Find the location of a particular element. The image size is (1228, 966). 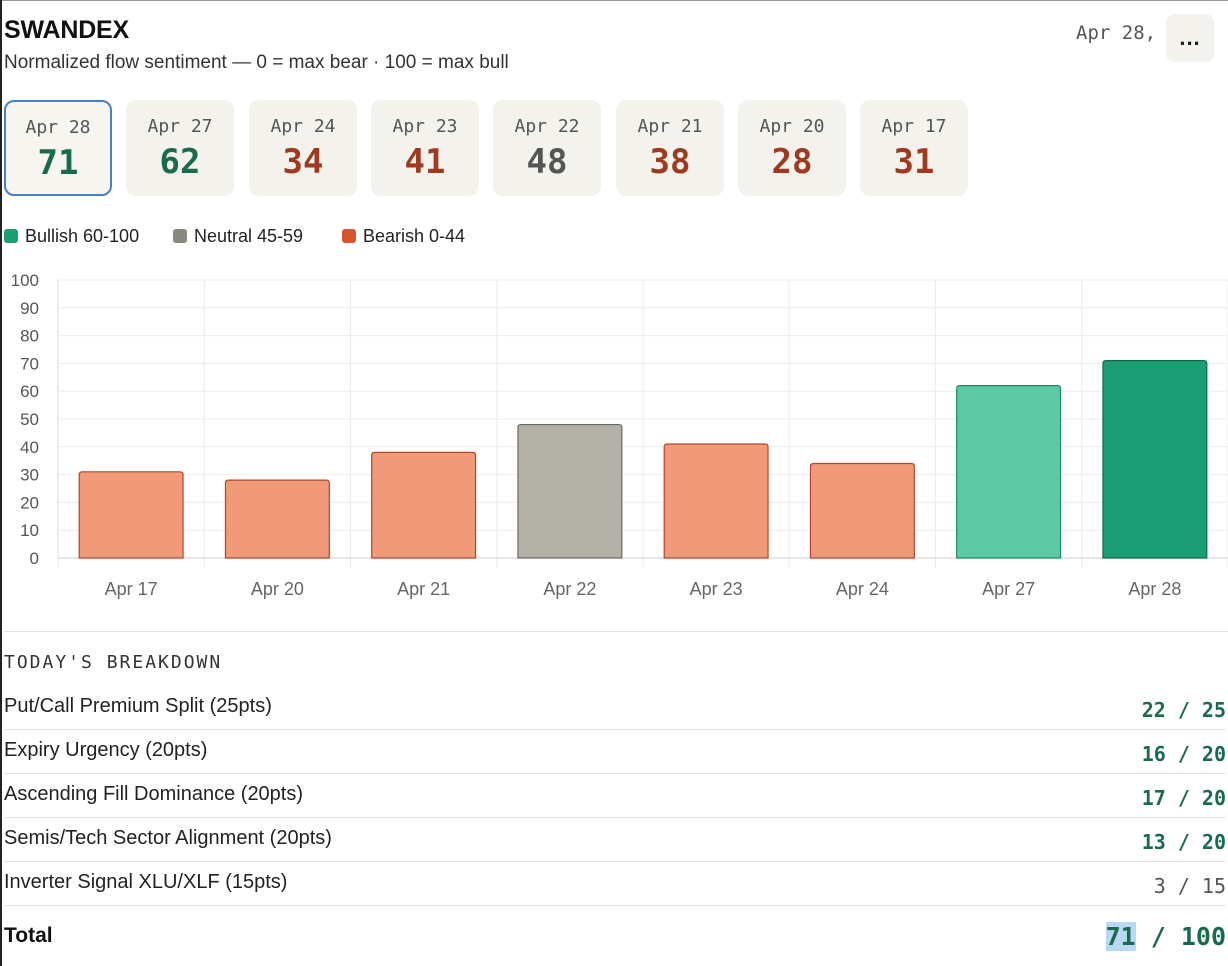

total-label: Total is located at coordinates (28, 935).